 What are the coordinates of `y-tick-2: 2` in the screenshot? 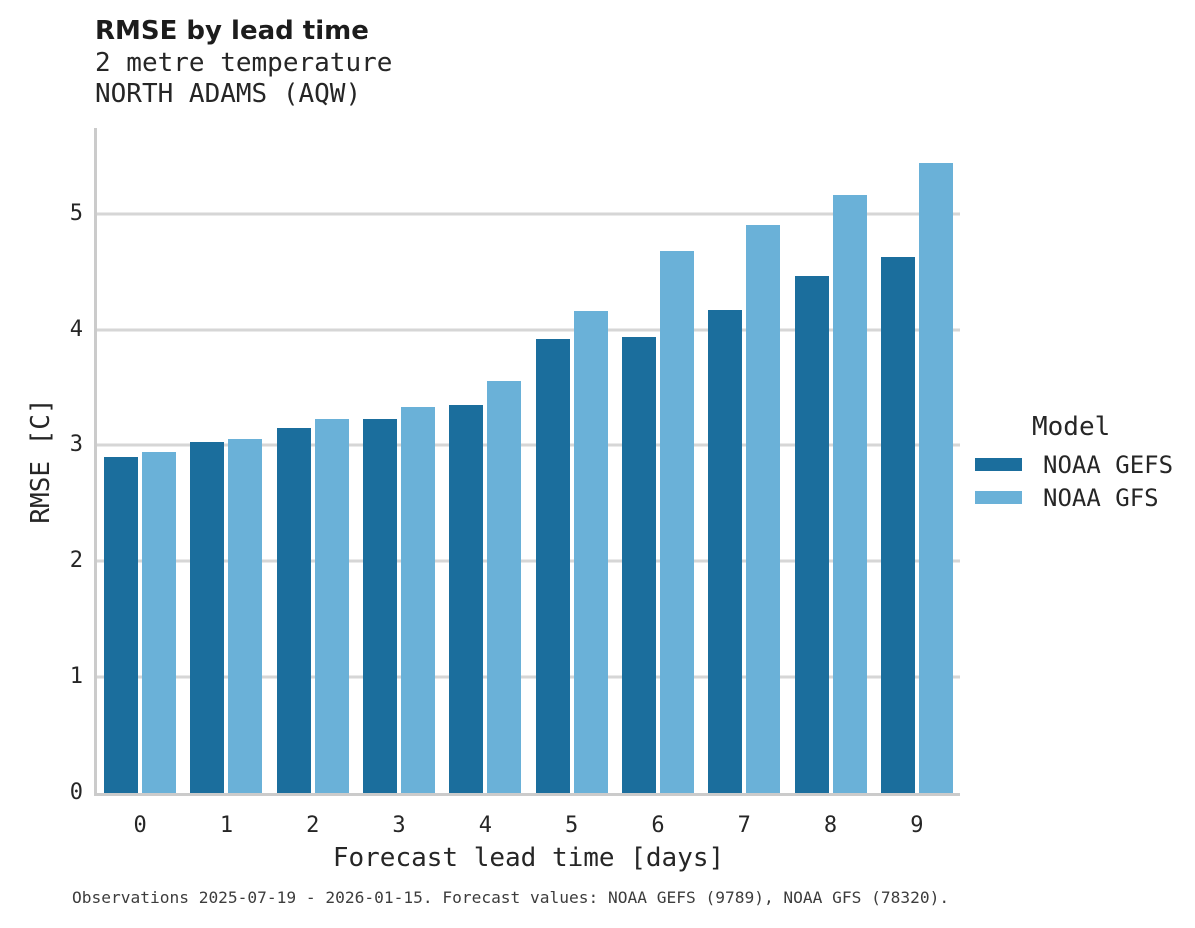 It's located at (76, 561).